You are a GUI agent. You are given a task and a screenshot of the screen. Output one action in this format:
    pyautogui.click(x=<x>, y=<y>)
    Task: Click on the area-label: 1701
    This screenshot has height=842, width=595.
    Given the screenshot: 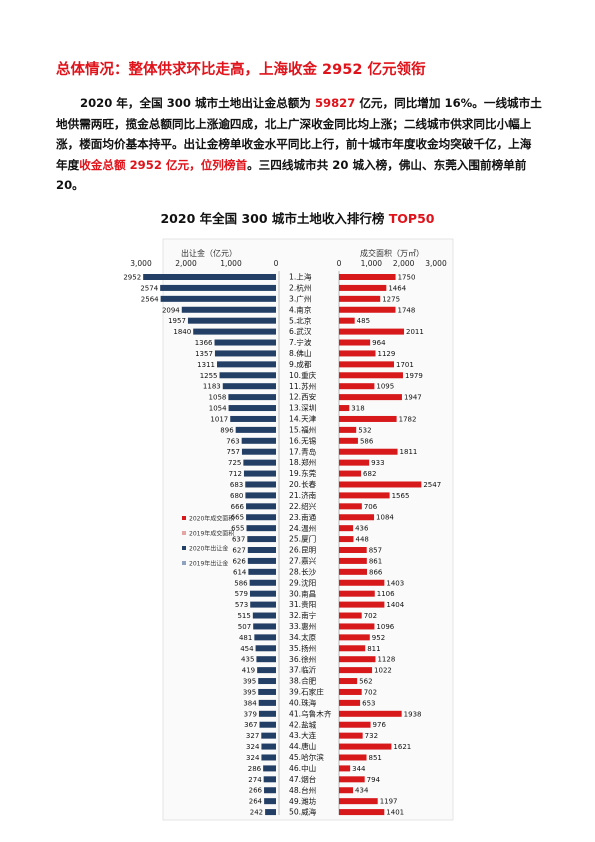 What is the action you would take?
    pyautogui.click(x=405, y=365)
    